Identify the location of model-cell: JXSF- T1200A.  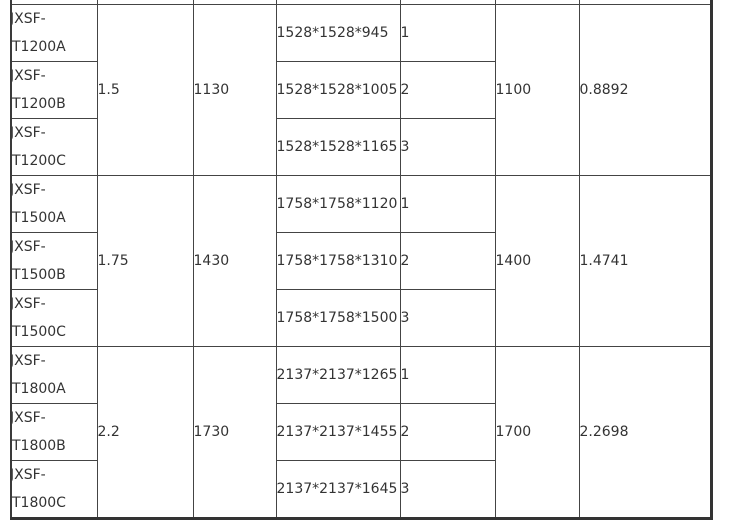
(54, 33).